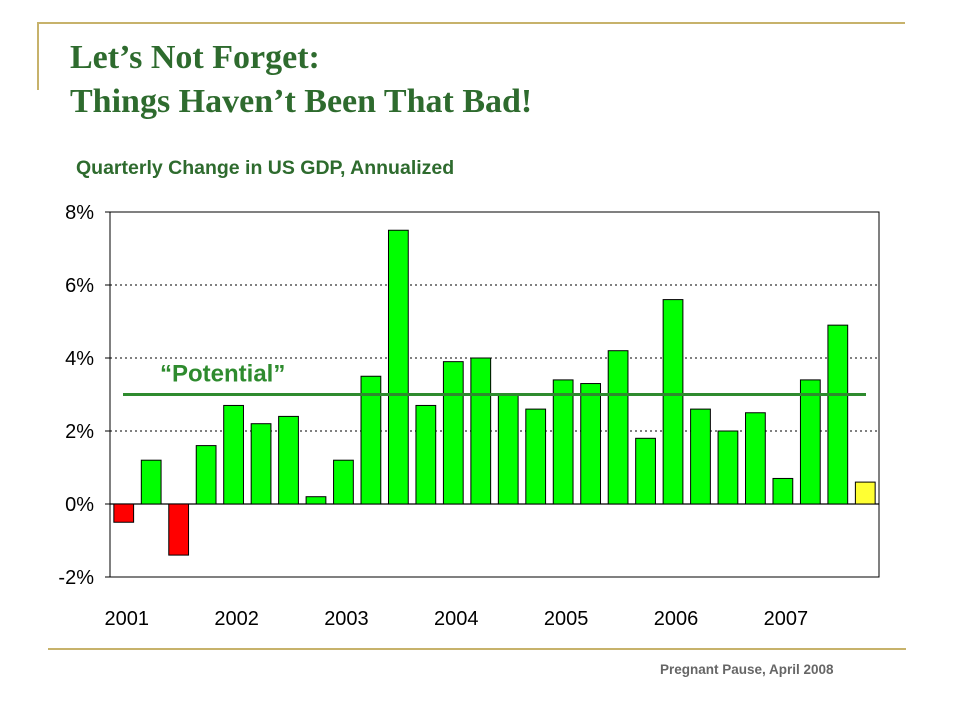  What do you see at coordinates (222, 374) in the screenshot?
I see `potential-annotation: “Potential”` at bounding box center [222, 374].